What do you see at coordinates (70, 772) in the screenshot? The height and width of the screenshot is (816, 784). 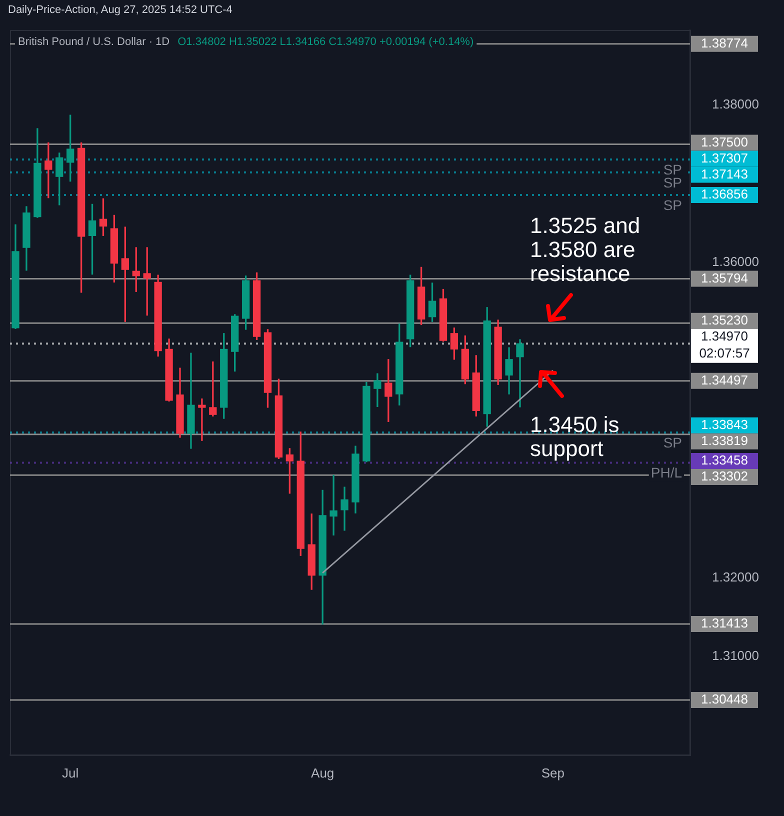 I see `x-tick-label: Jul` at bounding box center [70, 772].